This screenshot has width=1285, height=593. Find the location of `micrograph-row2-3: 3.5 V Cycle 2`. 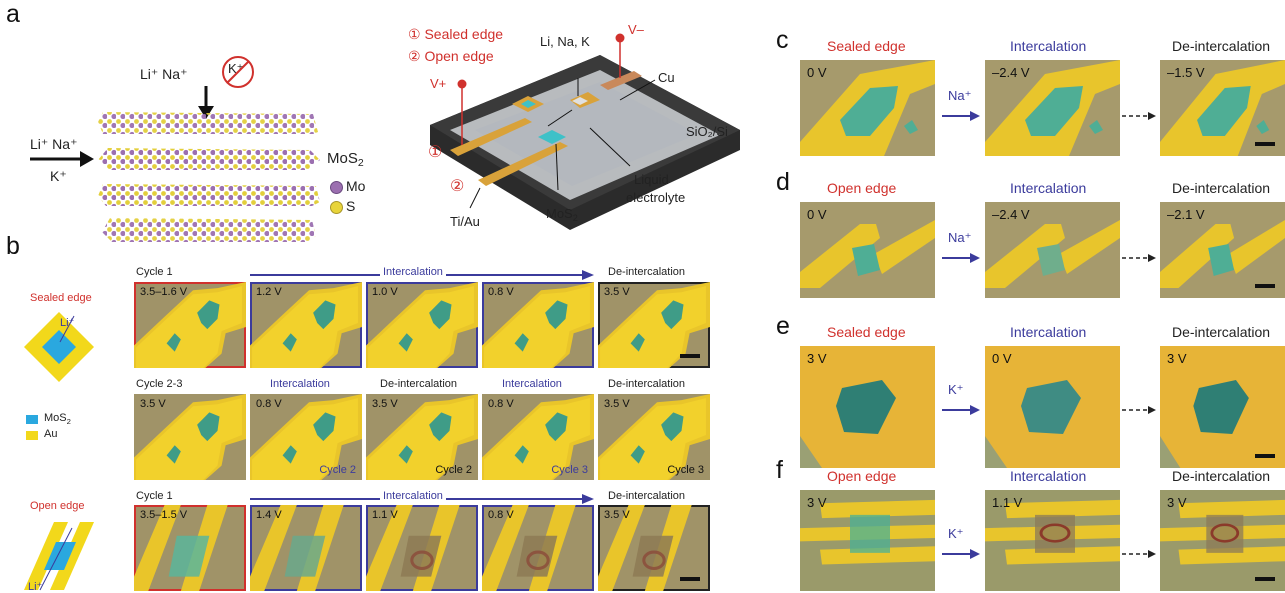

micrograph-row2-3: 3.5 V Cycle 2 is located at coordinates (422, 437).